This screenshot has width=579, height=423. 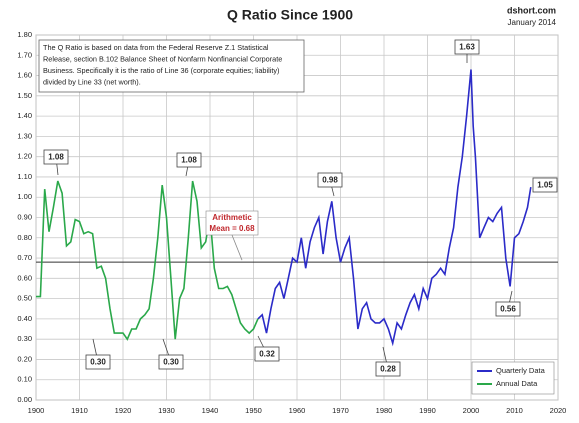 I want to click on mean-label: Arithmetic, so click(x=232, y=217).